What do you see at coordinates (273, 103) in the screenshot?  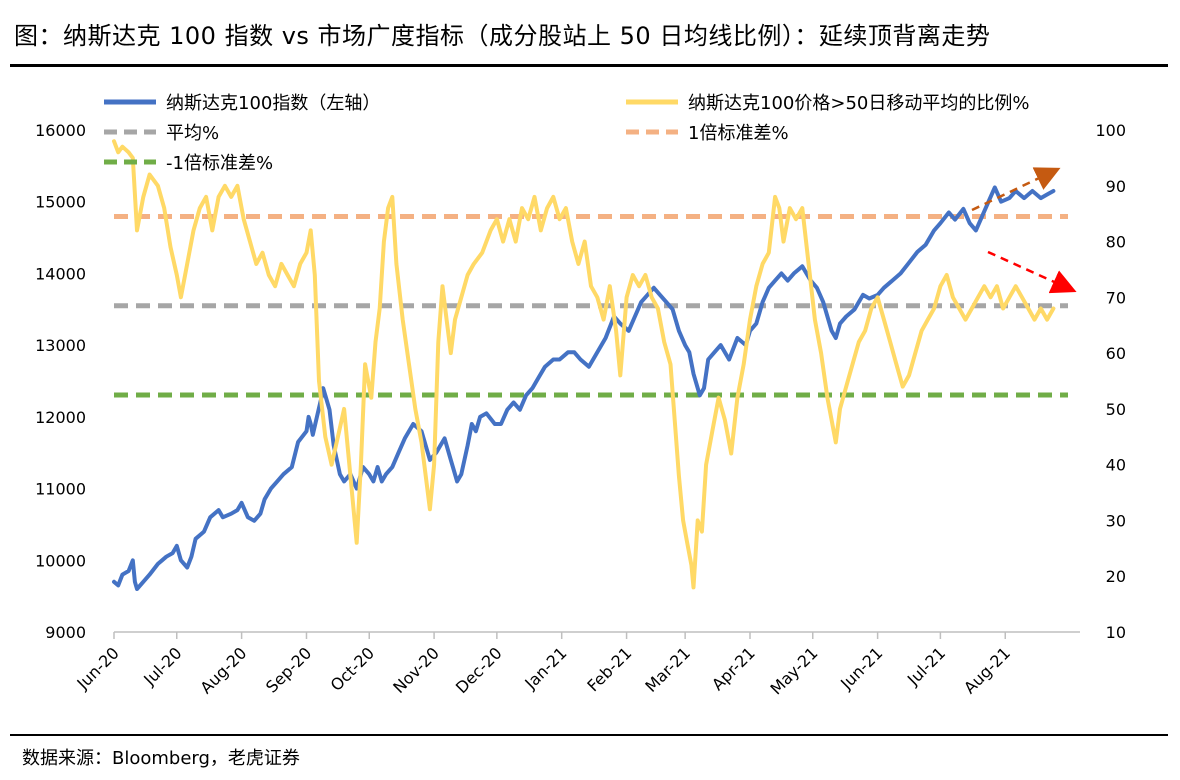 I see `legend-label: 纳斯达克100指数（左轴）` at bounding box center [273, 103].